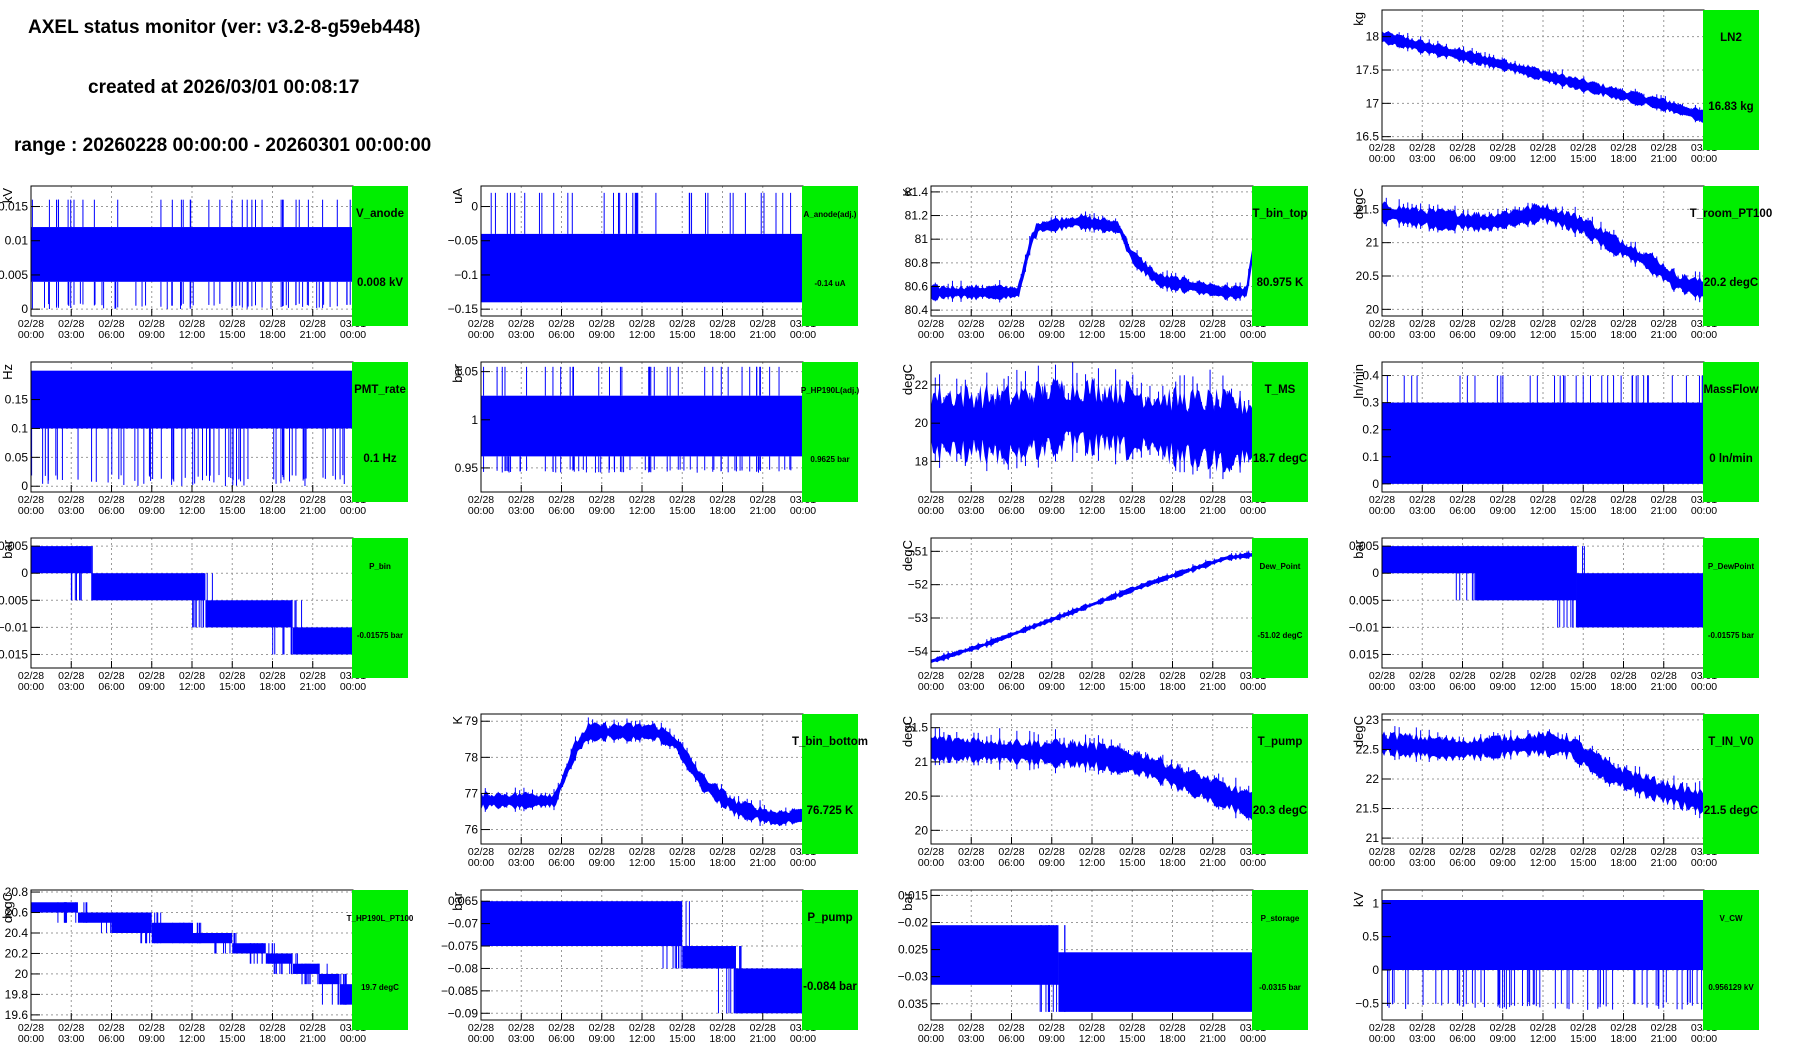 The height and width of the screenshot is (1052, 1796). Describe the element at coordinates (1368, 70) in the screenshot. I see `y-tick-label: 17.5` at that location.